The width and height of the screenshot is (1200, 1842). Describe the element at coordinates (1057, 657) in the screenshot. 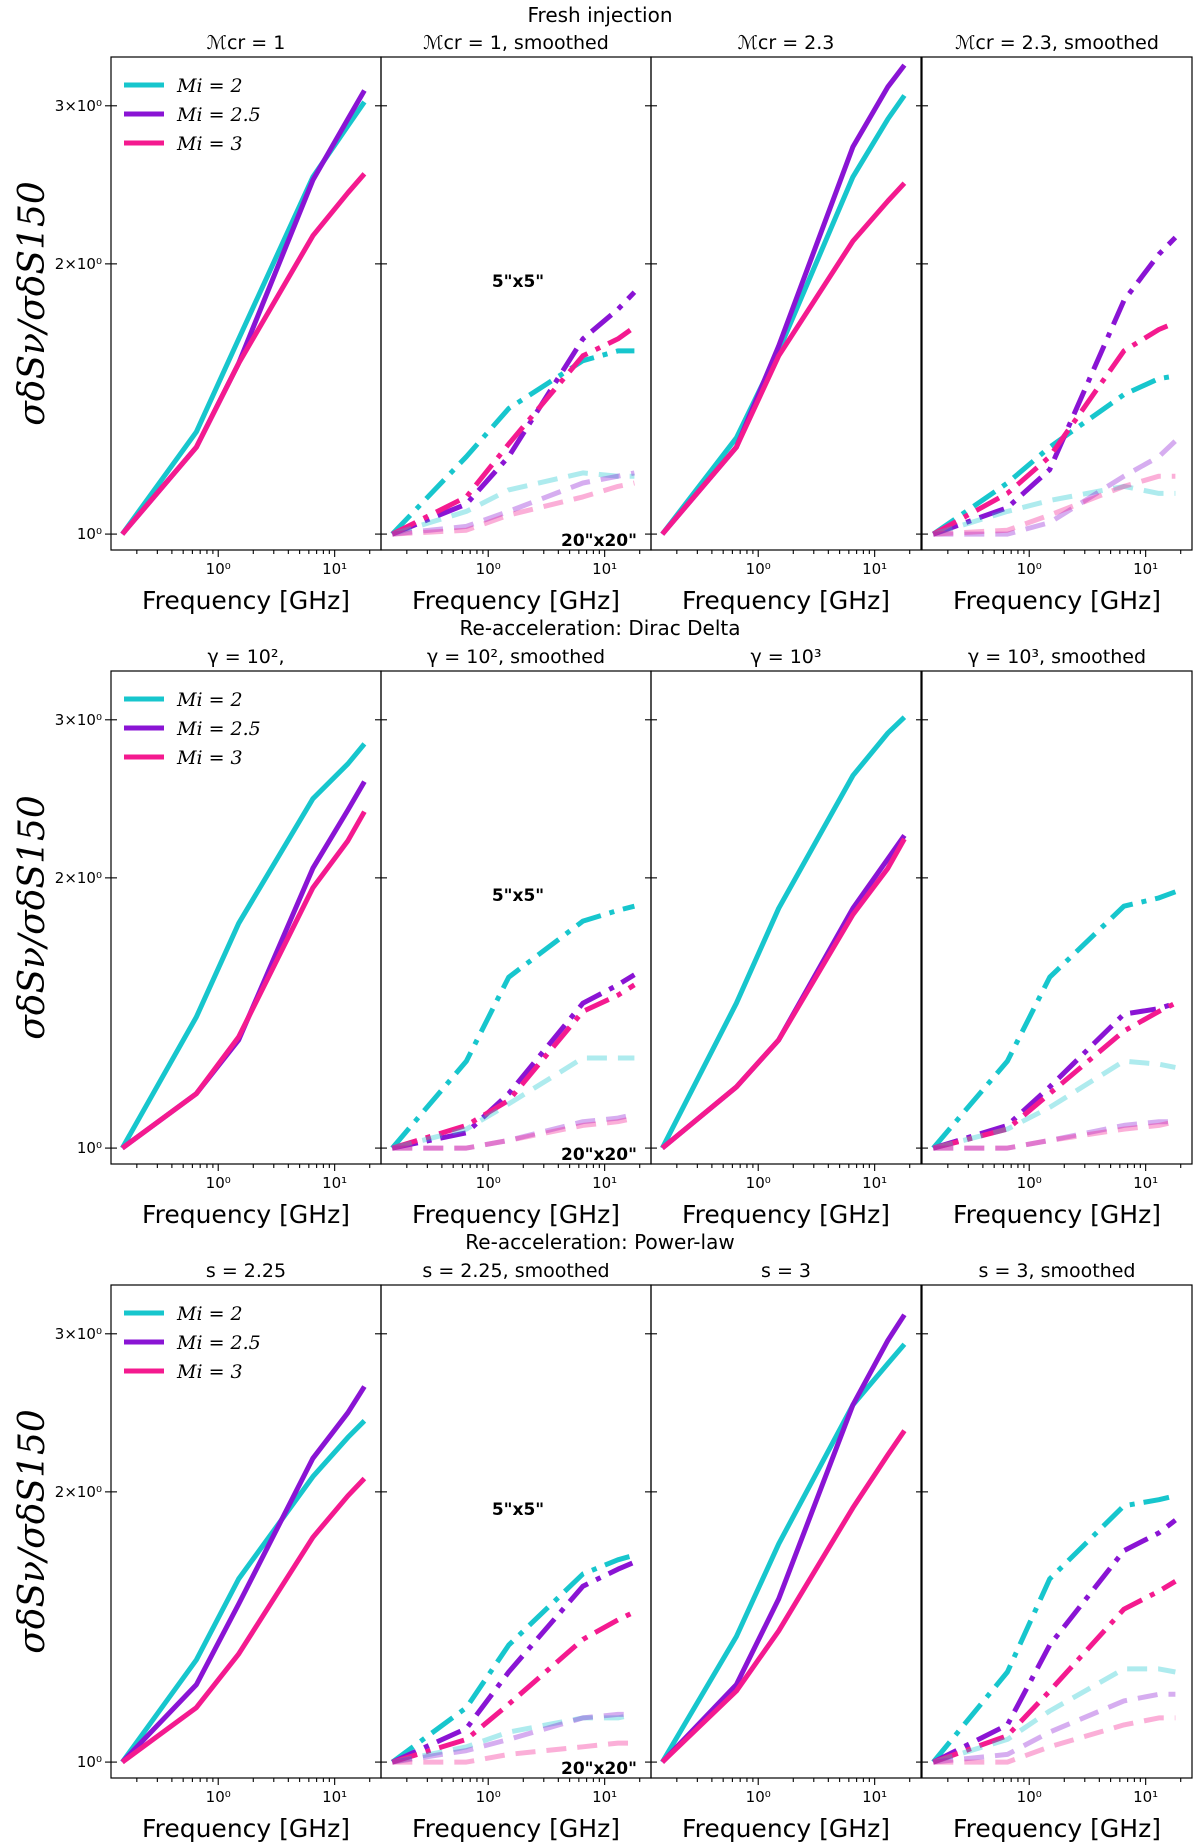

I see `panel-title-1-3: γ = 10³, smoothed` at that location.